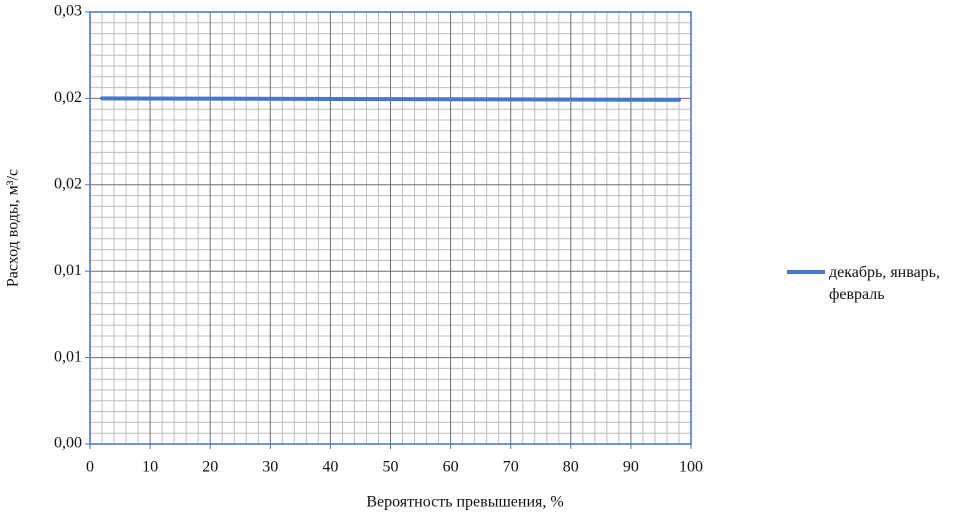 The image size is (972, 516). What do you see at coordinates (571, 467) in the screenshot?
I see `x-tick-label: 80` at bounding box center [571, 467].